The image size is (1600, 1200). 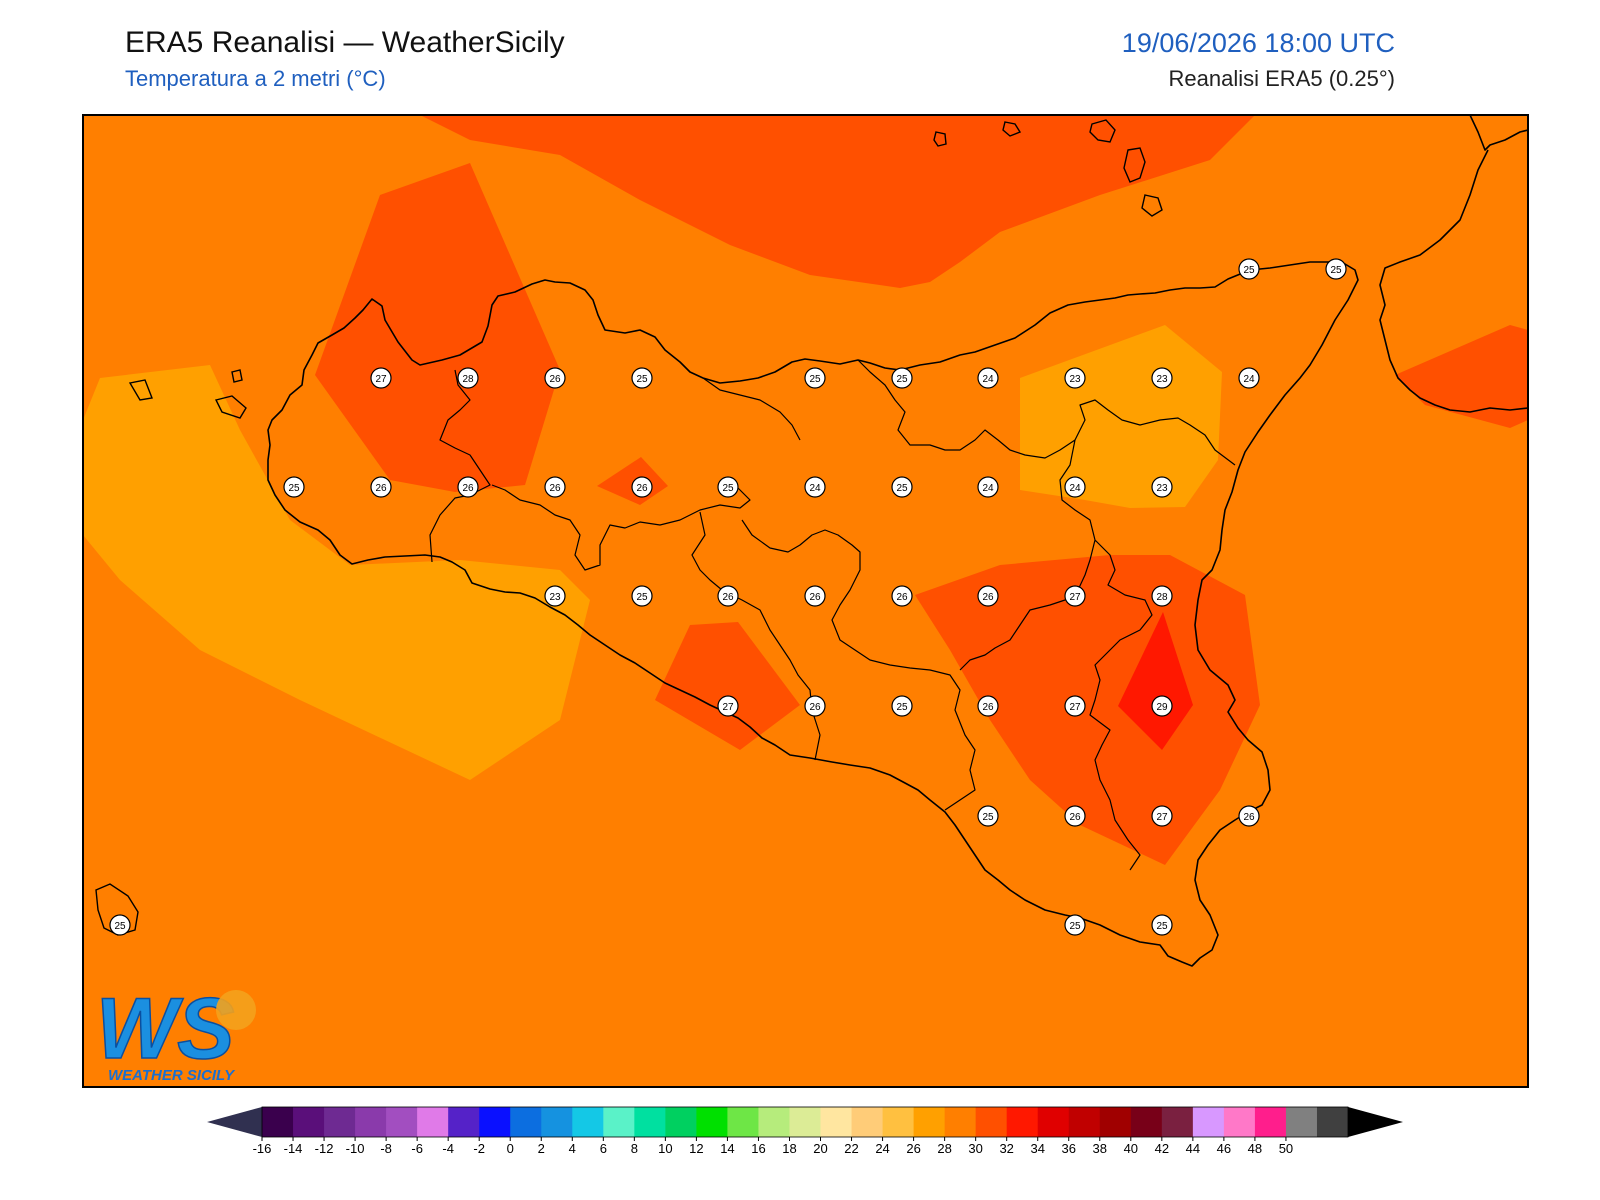 What do you see at coordinates (230, 407) in the screenshot?
I see `island-favignana` at bounding box center [230, 407].